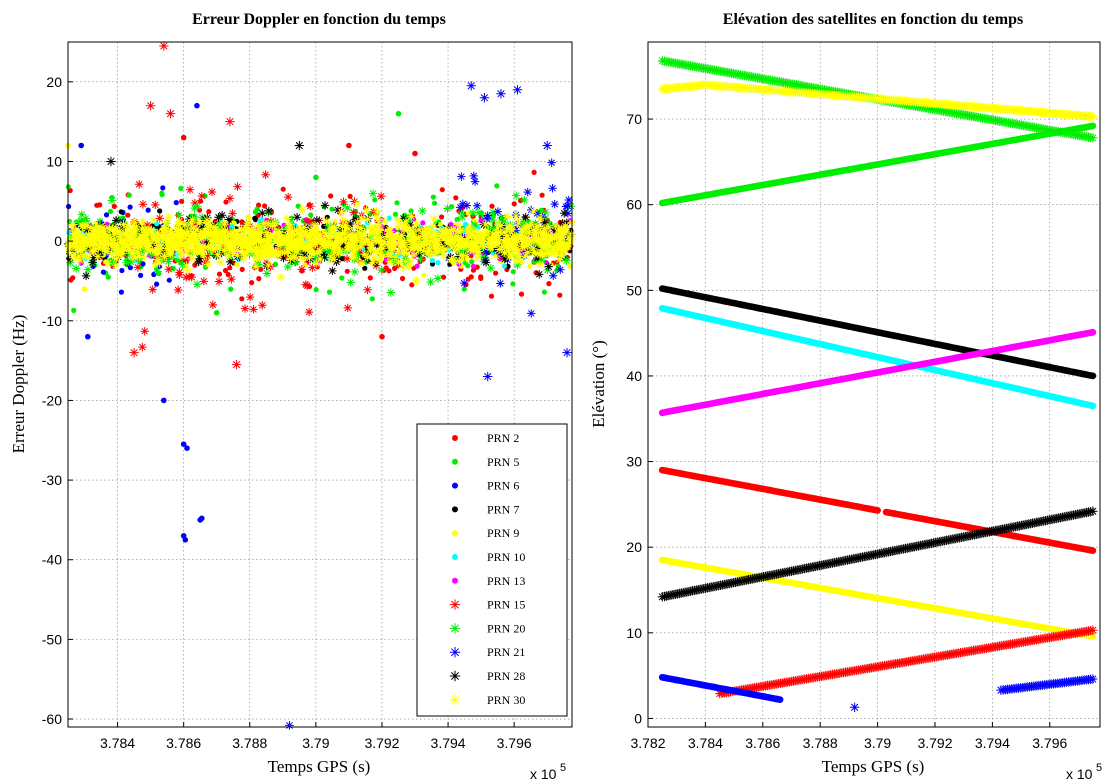 This screenshot has height=783, width=1115. What do you see at coordinates (506, 700) in the screenshot?
I see `legend-label: PRN 30` at bounding box center [506, 700].